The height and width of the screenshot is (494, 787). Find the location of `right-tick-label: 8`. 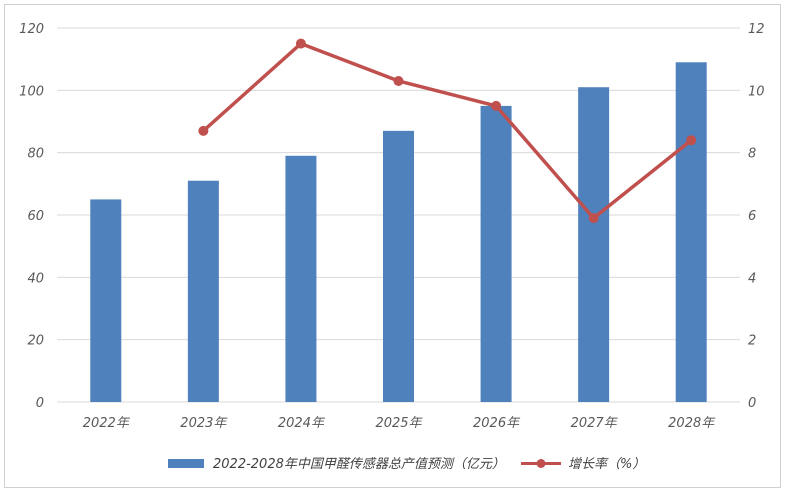

right-tick-label: 8 is located at coordinates (752, 154).